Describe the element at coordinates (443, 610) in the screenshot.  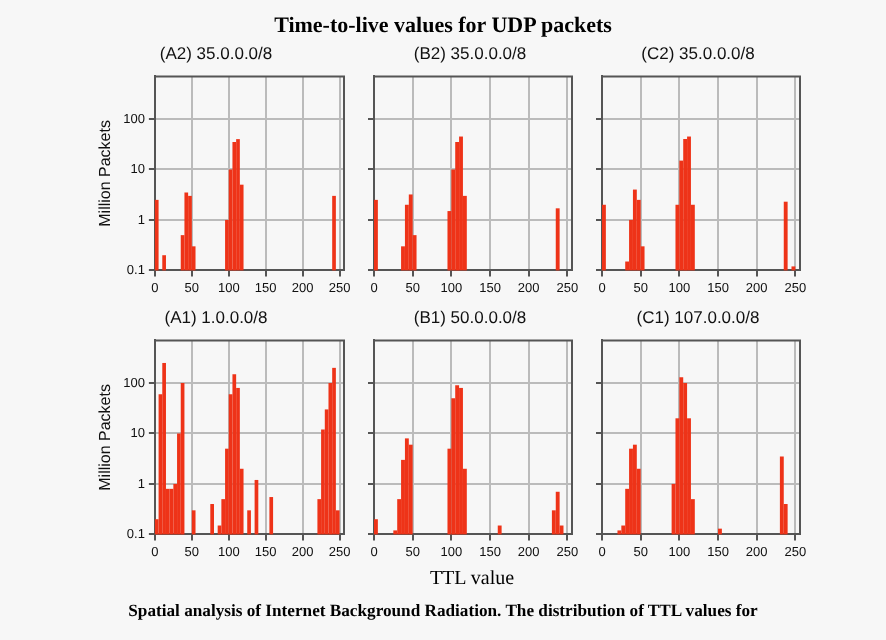
I see `text: Spatial analysis of Internet Background Radiation. The distribution of TTL values for` at that location.